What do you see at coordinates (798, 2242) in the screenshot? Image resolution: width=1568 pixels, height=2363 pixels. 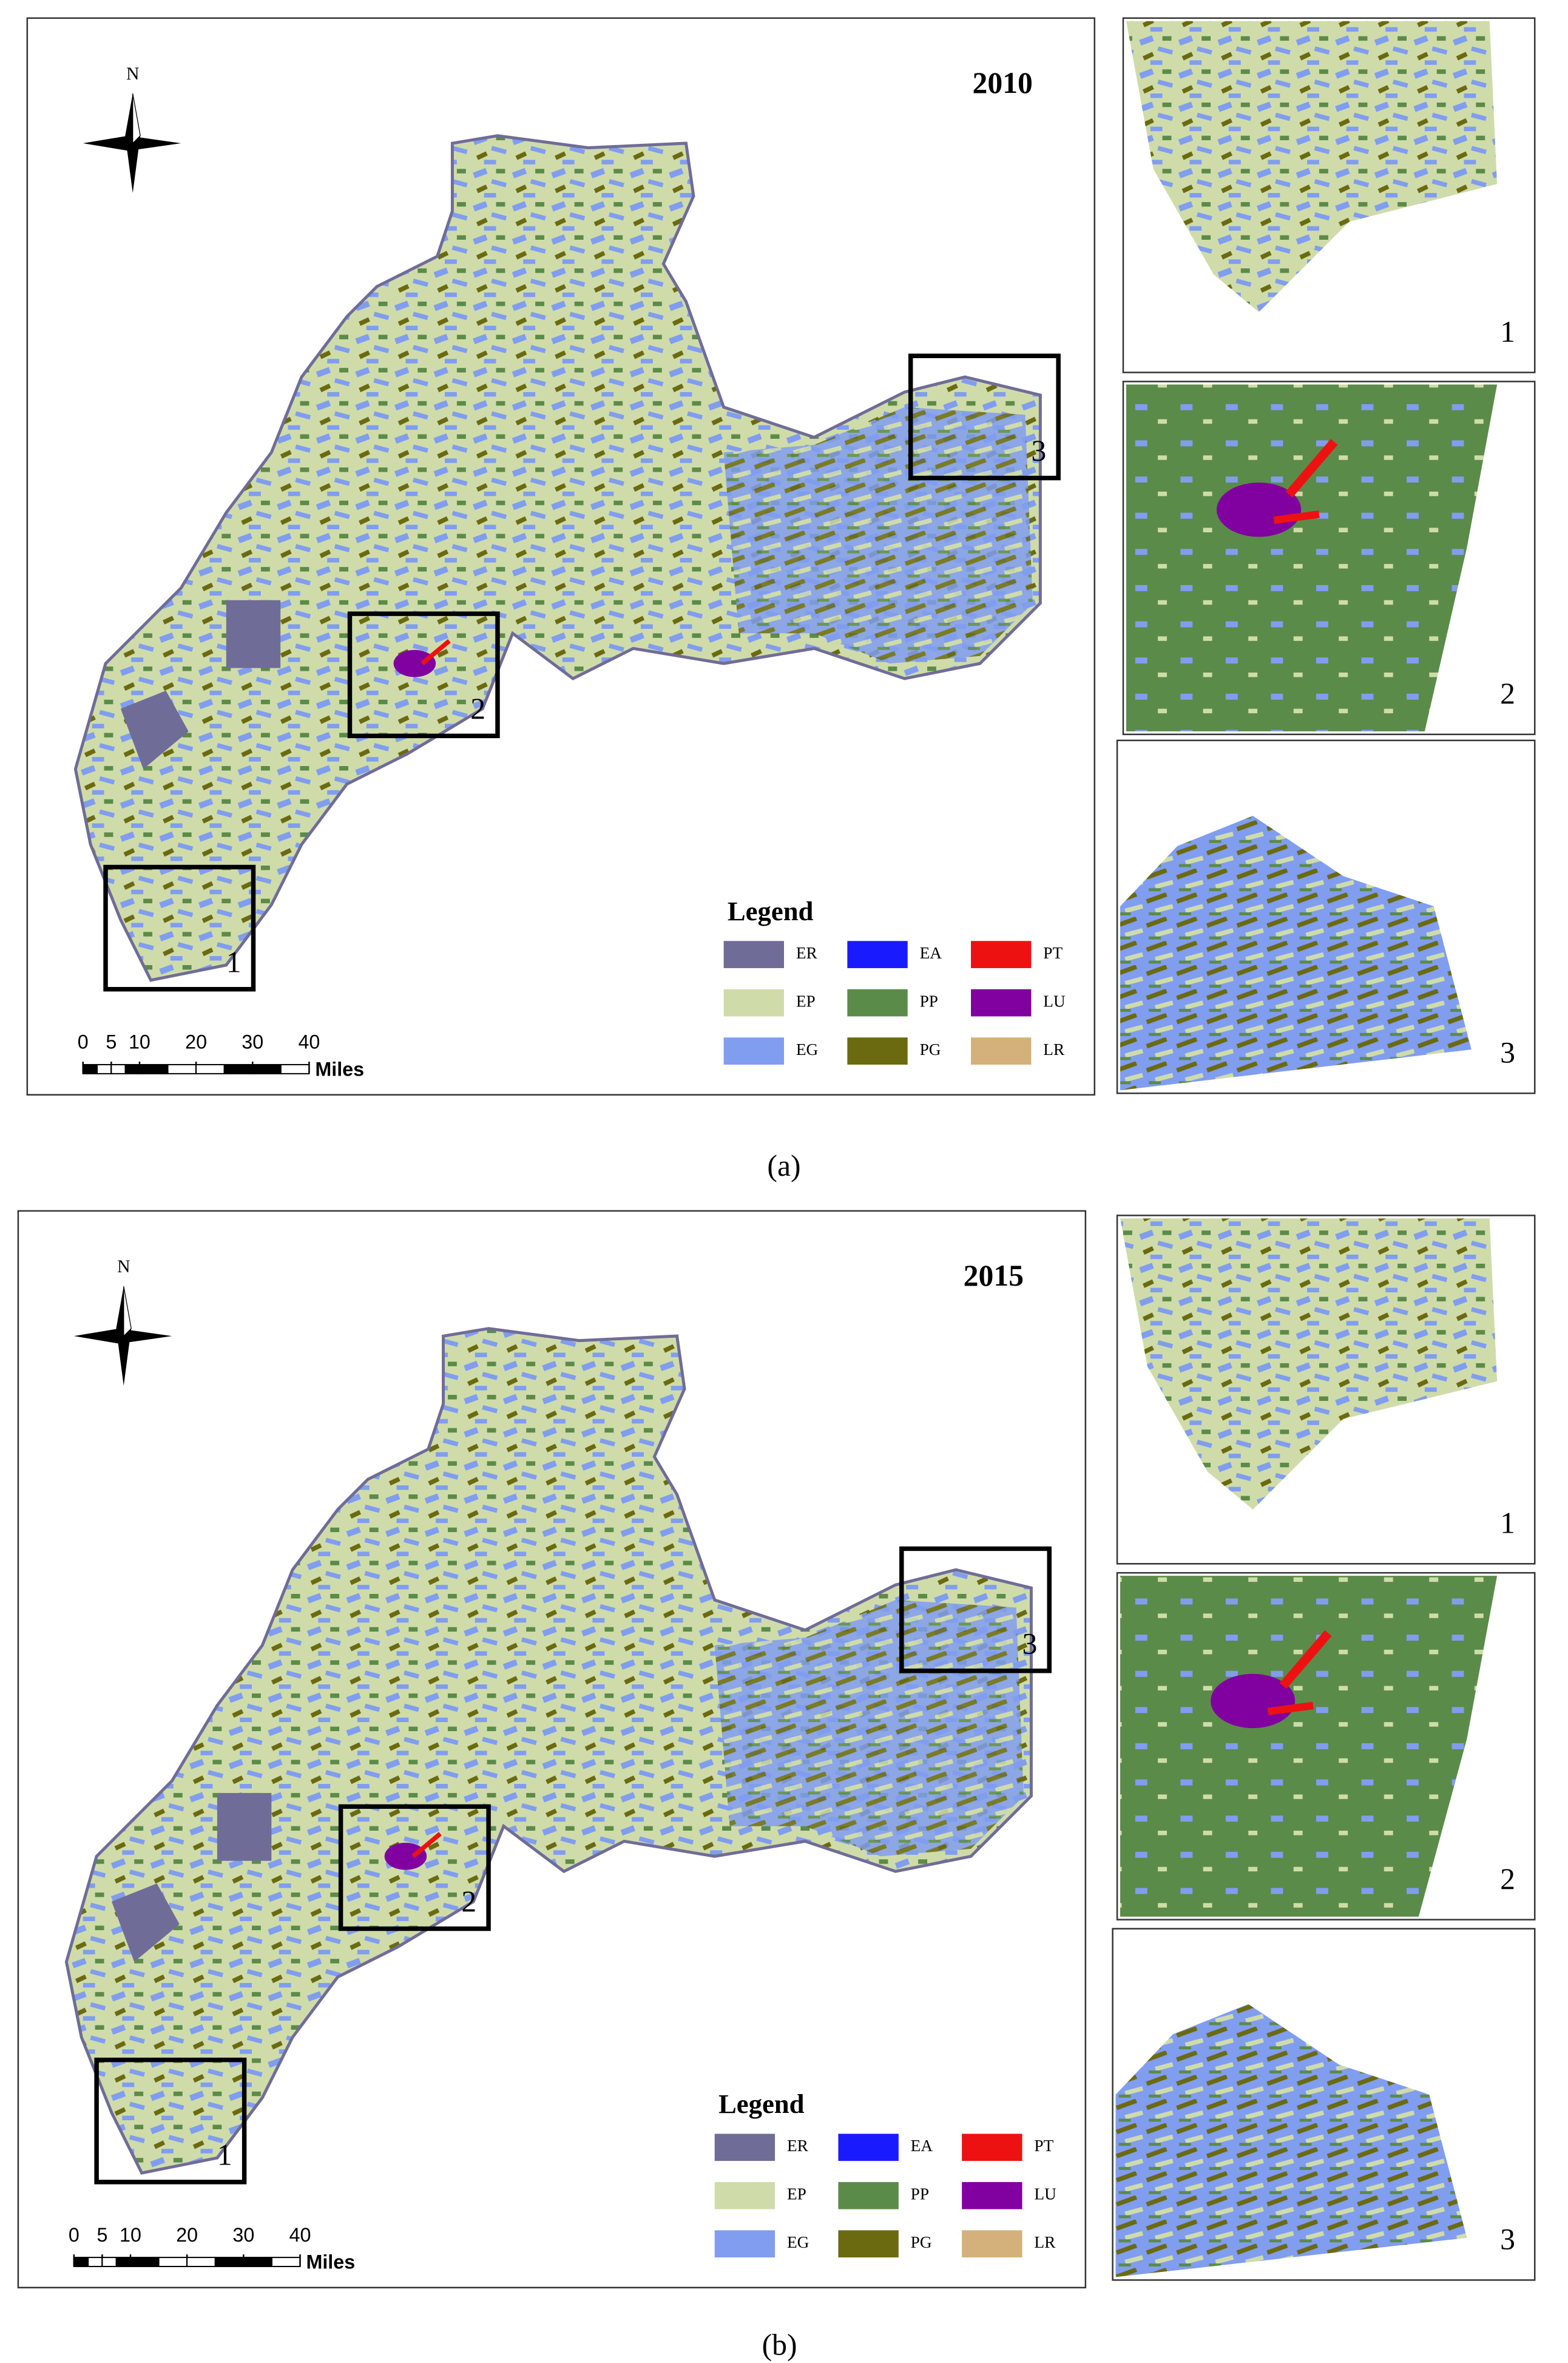 I see `legend-label: EG` at bounding box center [798, 2242].